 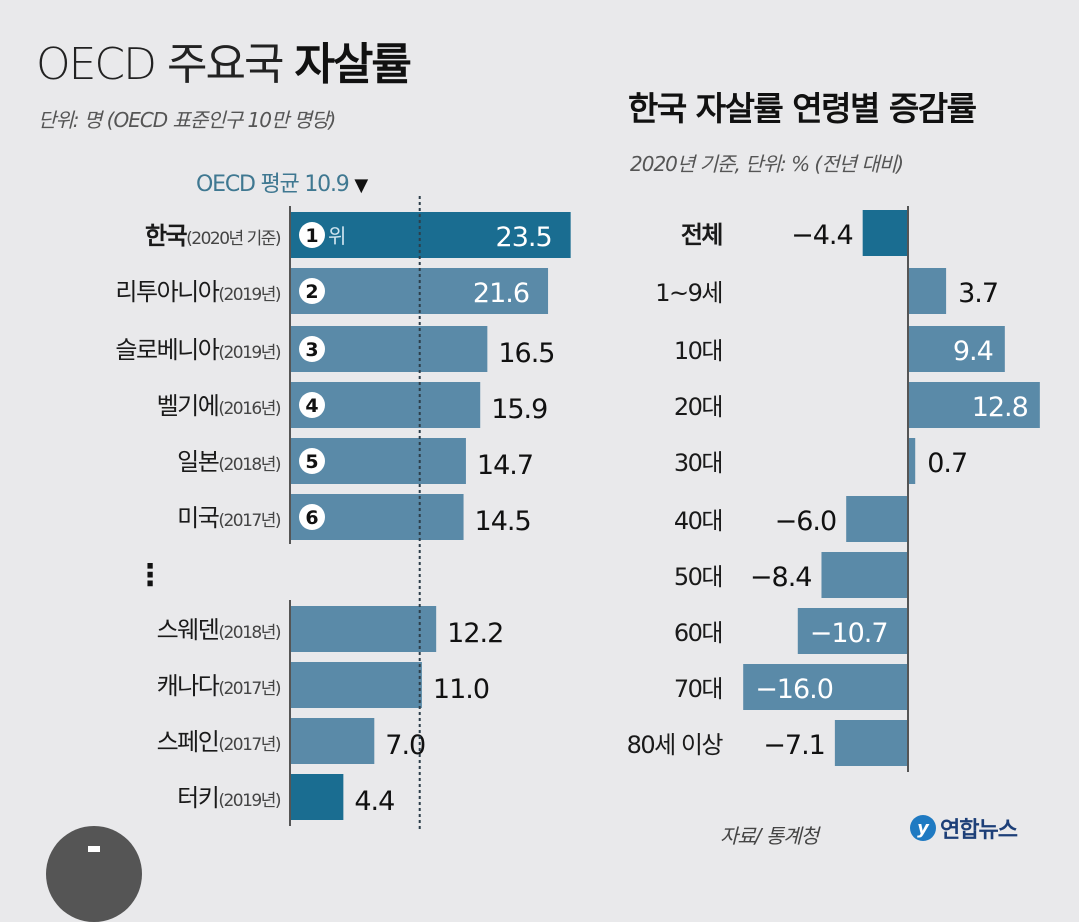 What do you see at coordinates (165, 64) in the screenshot?
I see `title-regular: OECD 주요국` at bounding box center [165, 64].